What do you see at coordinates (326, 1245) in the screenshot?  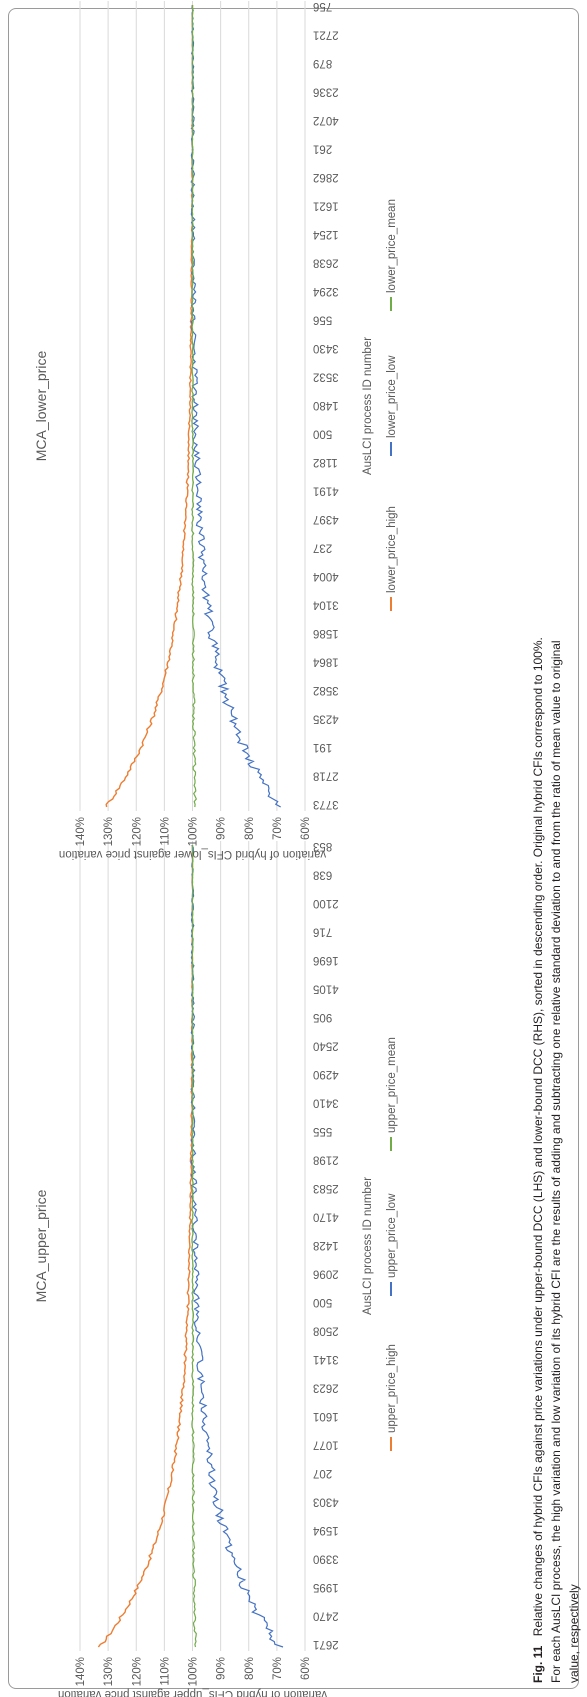 I see `x-tick-label: 1428` at bounding box center [326, 1245].